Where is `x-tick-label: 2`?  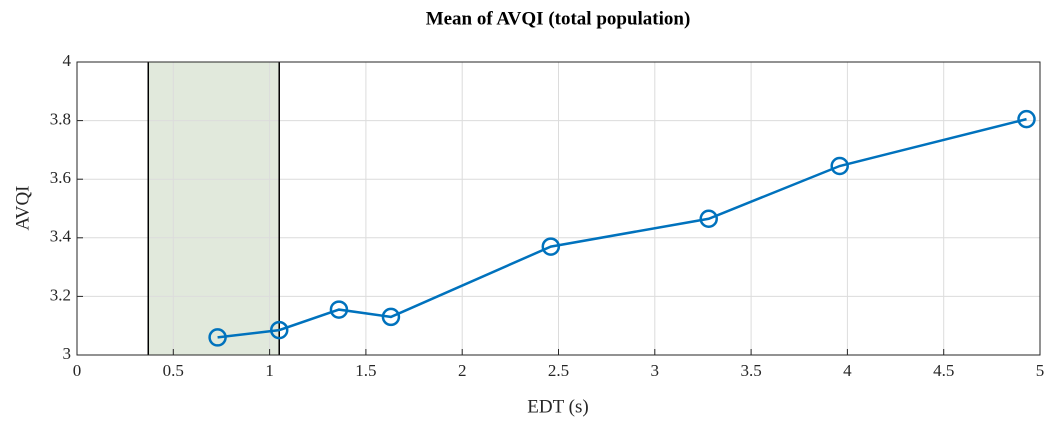 x-tick-label: 2 is located at coordinates (462, 370).